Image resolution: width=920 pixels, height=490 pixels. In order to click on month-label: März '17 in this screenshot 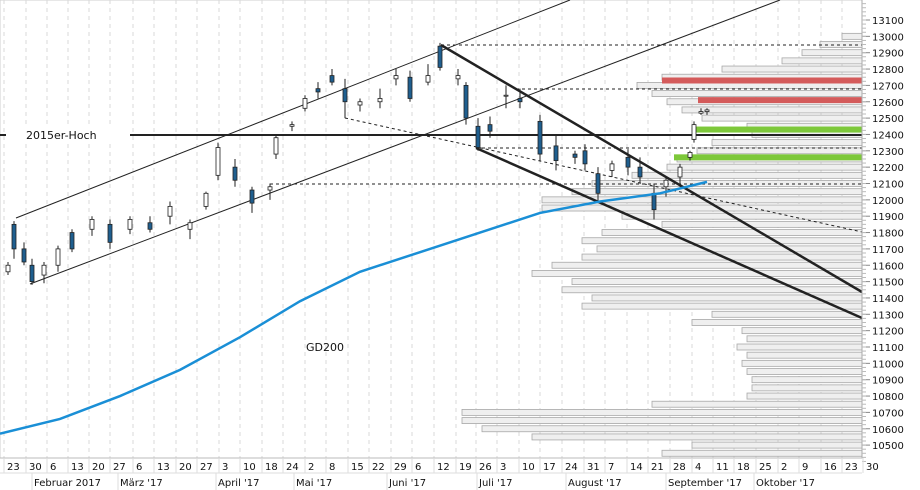, I will do `click(141, 483)`.